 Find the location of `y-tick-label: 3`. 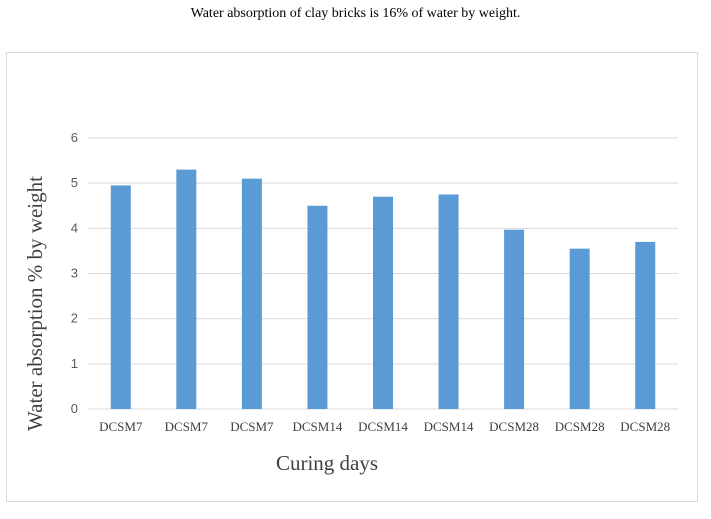

y-tick-label: 3 is located at coordinates (74, 273).